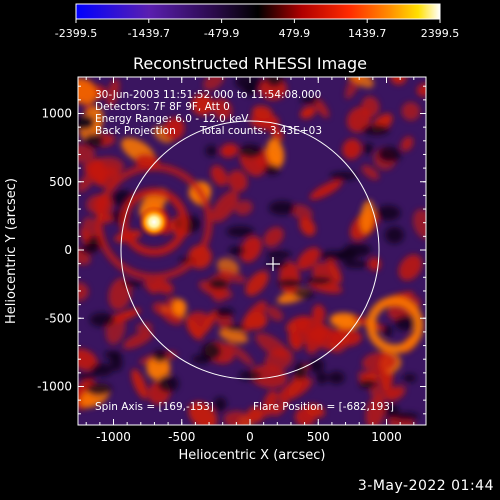 The image size is (500, 500). I want to click on y-tick-label: -1000, so click(54, 387).